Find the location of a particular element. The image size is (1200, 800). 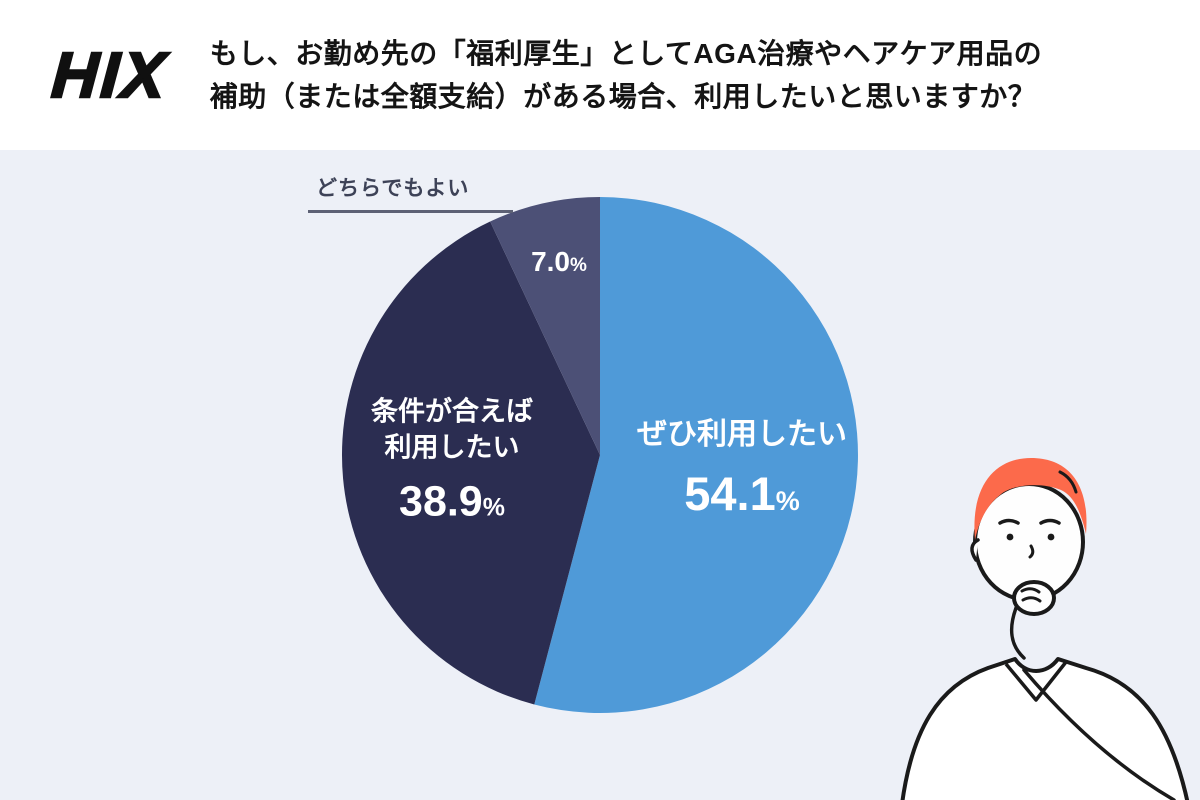

forearm-line is located at coordinates (1017, 633).